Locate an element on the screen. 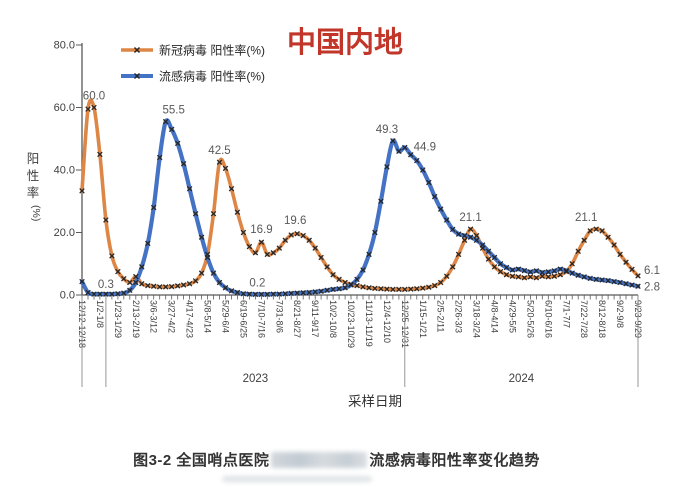  legend: 新冠病毒 阳性率(%) 流感病毒 阳性率(%) is located at coordinates (193, 63).